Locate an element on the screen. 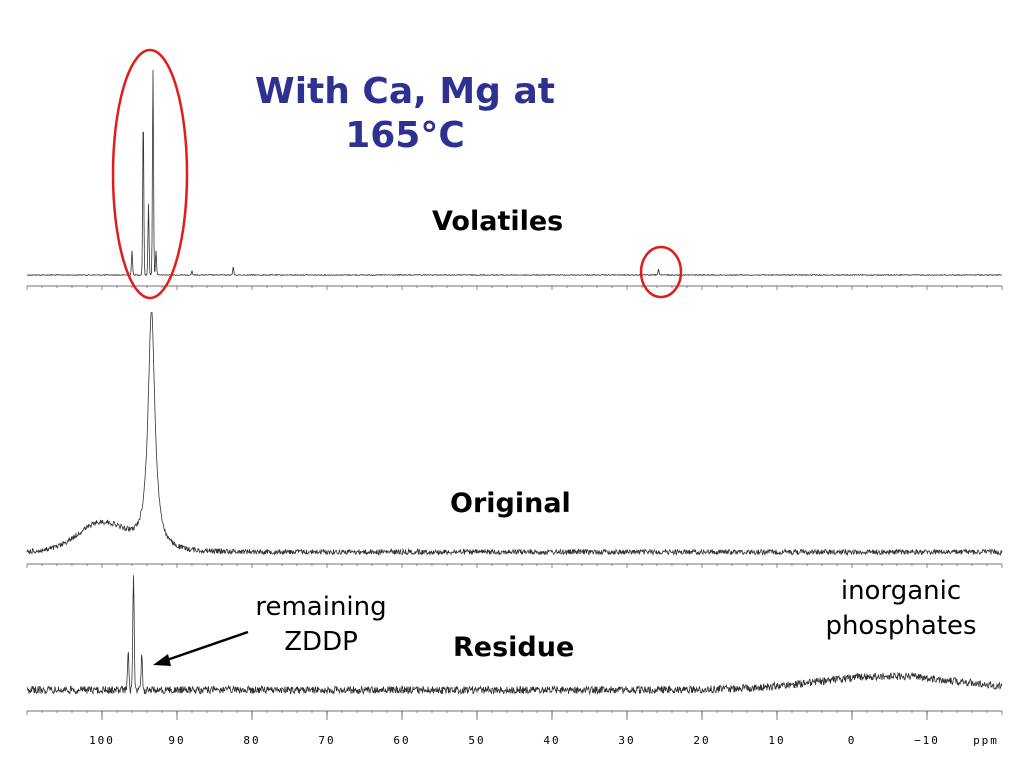 This screenshot has height=768, width=1024. annotation-inorganic-phosphates: inorganic phosphates is located at coordinates (901, 609).